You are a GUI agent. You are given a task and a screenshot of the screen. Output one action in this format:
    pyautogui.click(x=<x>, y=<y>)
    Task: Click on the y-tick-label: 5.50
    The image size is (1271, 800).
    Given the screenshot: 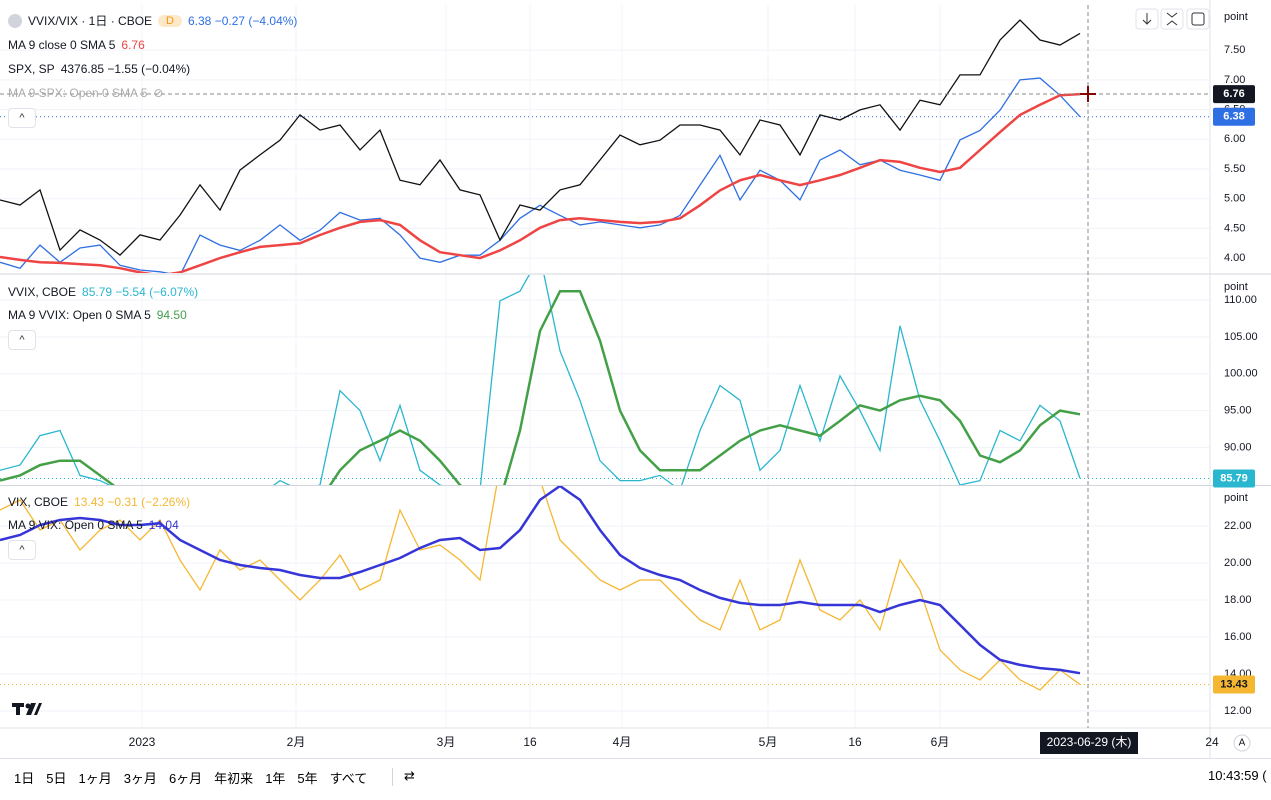 What is the action you would take?
    pyautogui.click(x=1234, y=169)
    